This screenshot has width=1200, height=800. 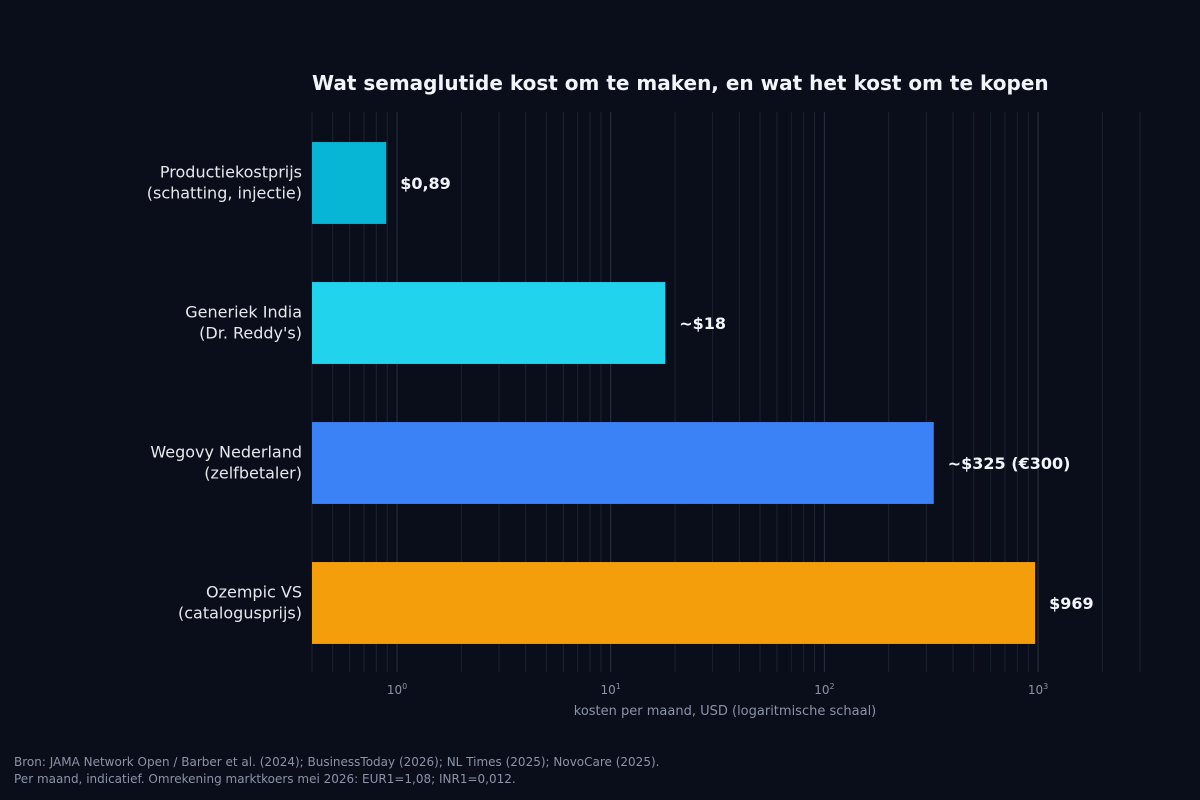 What do you see at coordinates (1038, 689) in the screenshot?
I see `x-tick-label-4: 103` at bounding box center [1038, 689].